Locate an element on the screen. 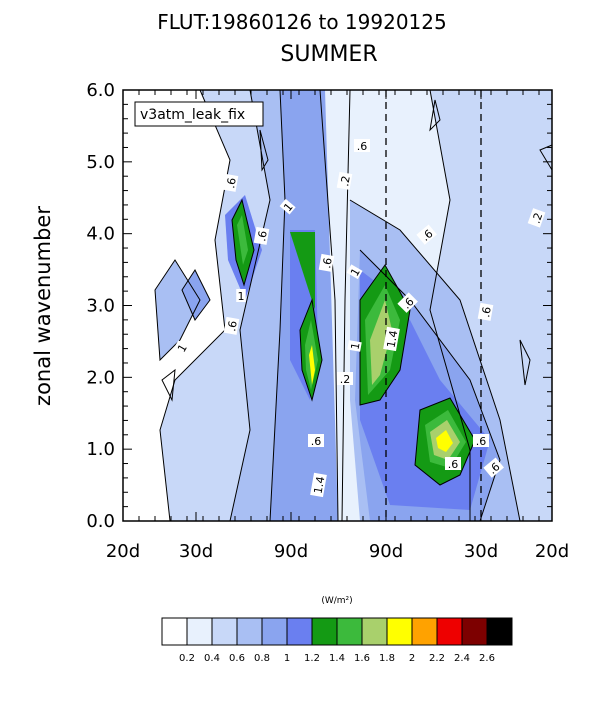 Image resolution: width=607 pixels, height=714 pixels. legend-box: v3atm_leak_fix is located at coordinates (199, 114).